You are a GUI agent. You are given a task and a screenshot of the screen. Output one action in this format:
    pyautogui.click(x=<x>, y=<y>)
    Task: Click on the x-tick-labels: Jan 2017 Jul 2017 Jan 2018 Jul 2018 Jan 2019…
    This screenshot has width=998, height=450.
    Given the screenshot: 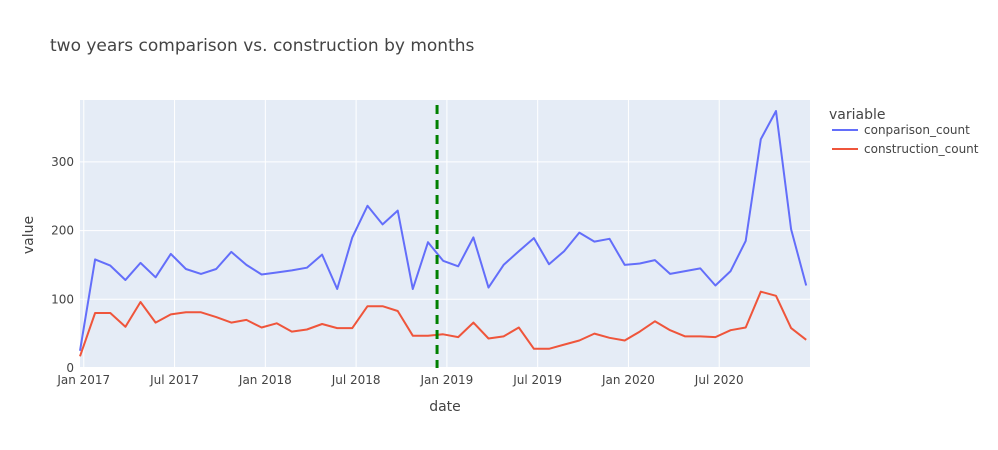 What is the action you would take?
    pyautogui.click(x=399, y=380)
    